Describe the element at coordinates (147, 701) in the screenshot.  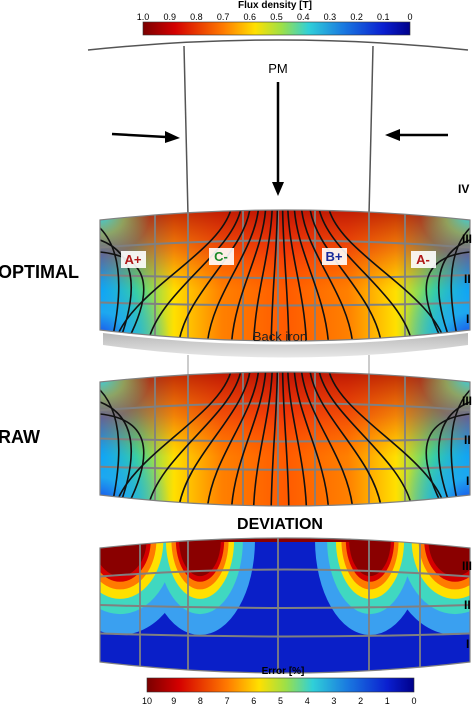
I see `error-tick-label: 10` at that location.